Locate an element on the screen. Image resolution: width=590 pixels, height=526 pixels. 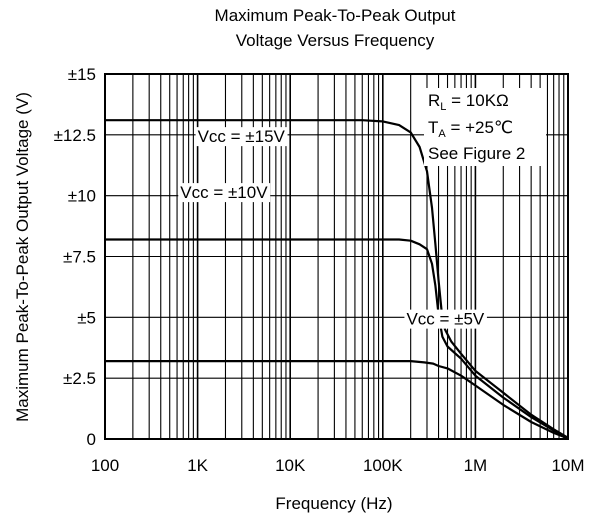
series-label-2: Vcc = ±10V is located at coordinates (224, 192).